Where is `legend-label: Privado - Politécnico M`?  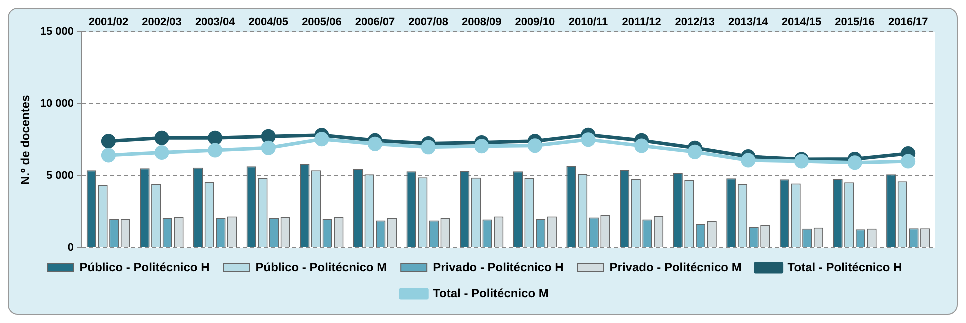 legend-label: Privado - Politécnico M is located at coordinates (676, 267).